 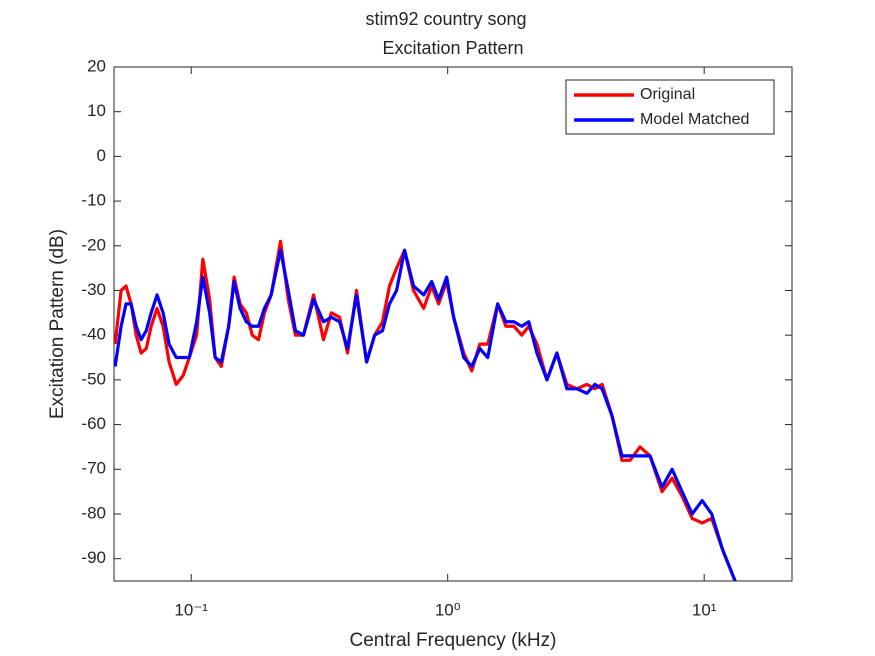 I want to click on y-tick-label: -30, so click(x=93, y=289).